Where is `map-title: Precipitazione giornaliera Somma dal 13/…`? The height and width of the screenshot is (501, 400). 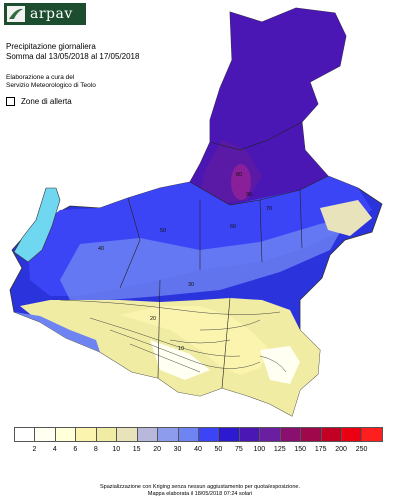 map-title: Precipitazione giornaliera Somma dal 13/… is located at coordinates (72, 52).